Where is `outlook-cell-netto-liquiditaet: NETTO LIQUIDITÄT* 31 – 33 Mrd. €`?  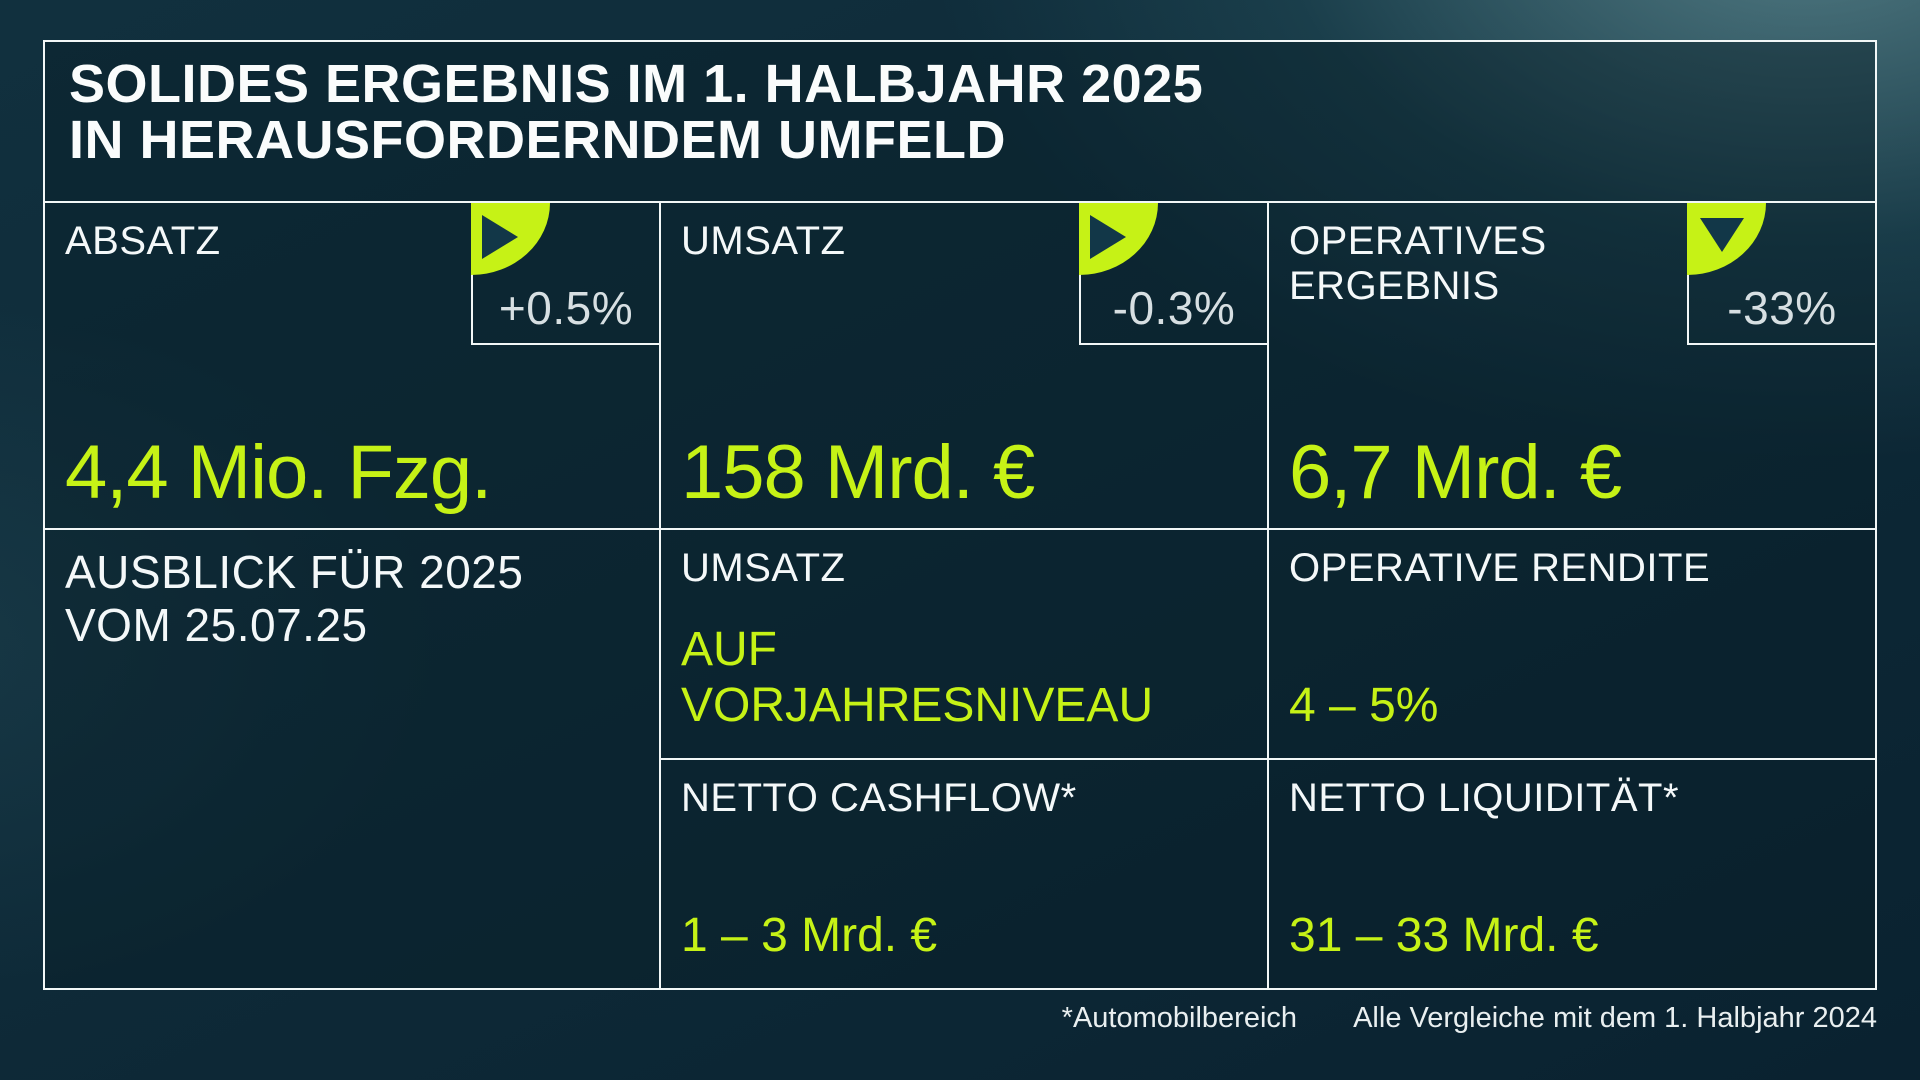
outlook-cell-netto-liquiditaet: NETTO LIQUIDITÄT* 31 – 33 Mrd. € is located at coordinates (1571, 873).